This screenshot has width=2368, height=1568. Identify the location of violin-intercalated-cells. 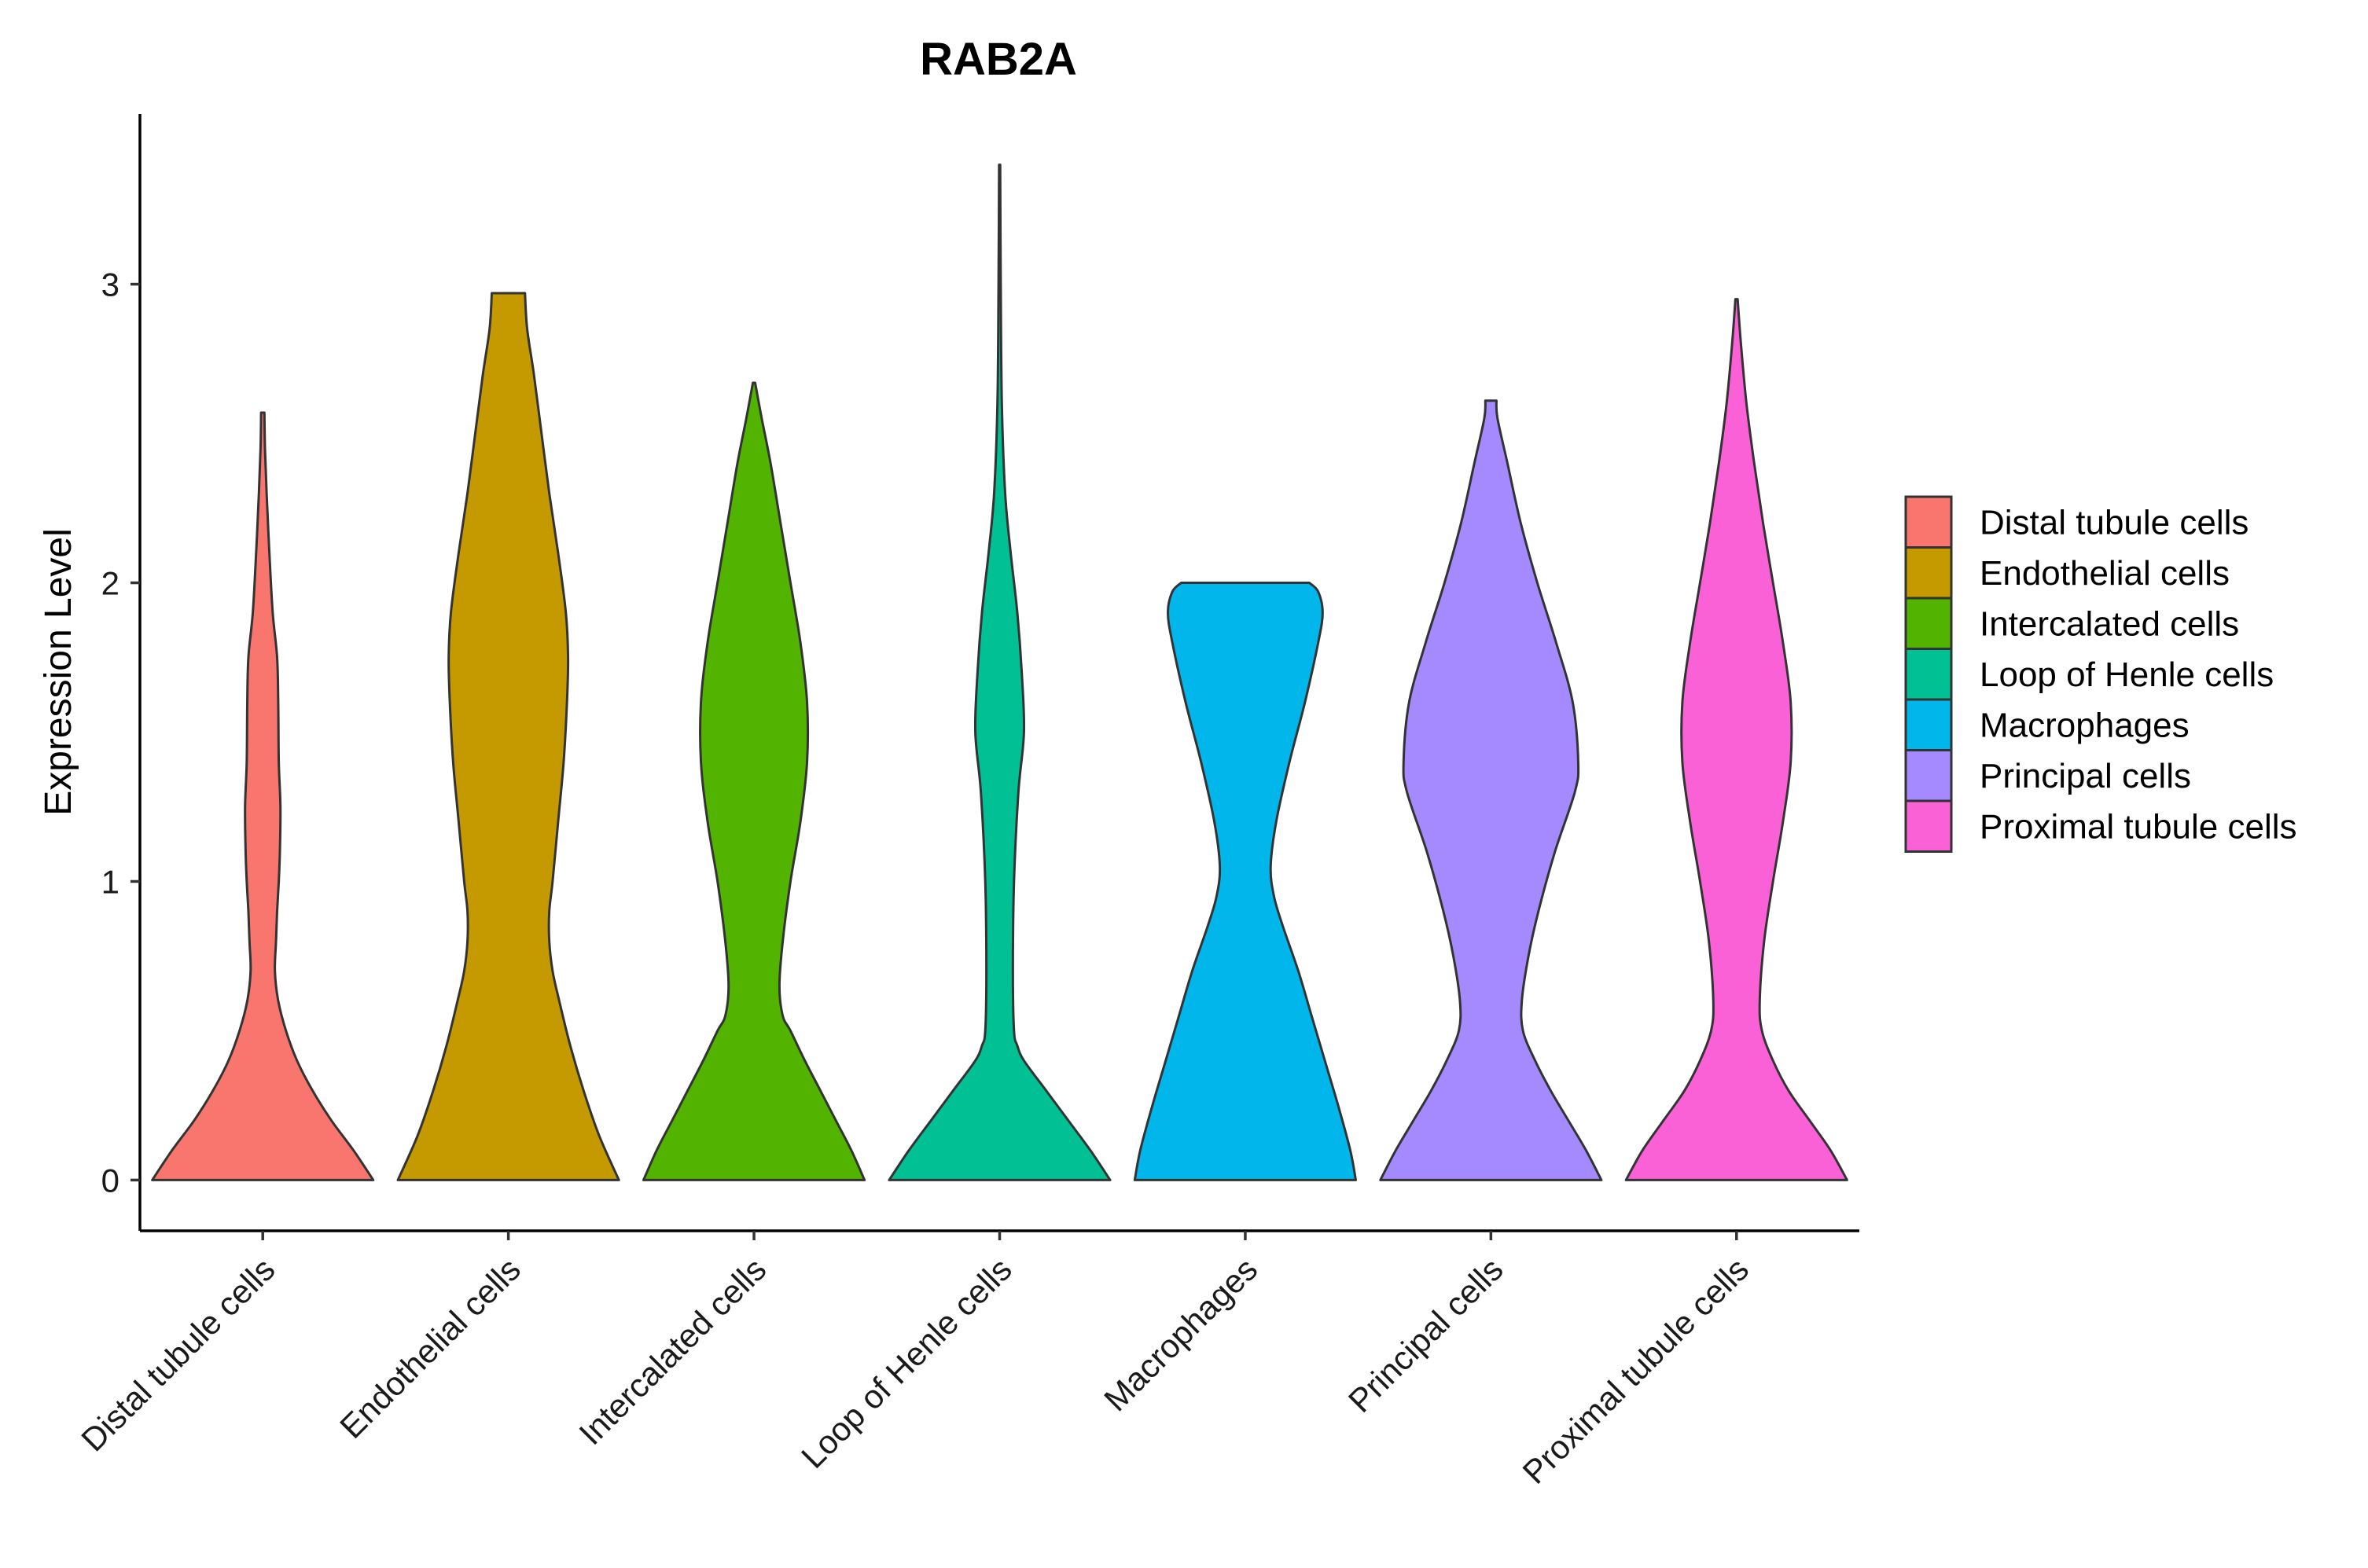
(754, 781).